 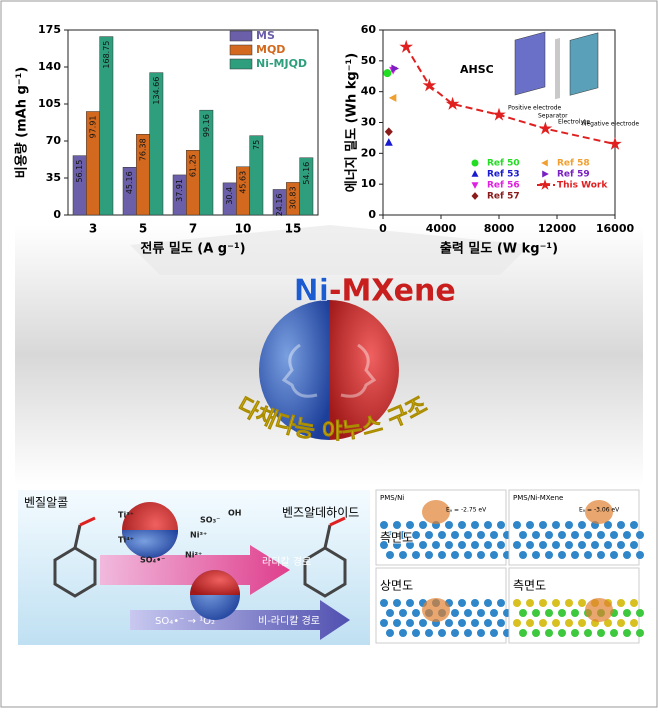 What do you see at coordinates (503, 197) in the screenshot?
I see `legend-label: Ref 57` at bounding box center [503, 197].